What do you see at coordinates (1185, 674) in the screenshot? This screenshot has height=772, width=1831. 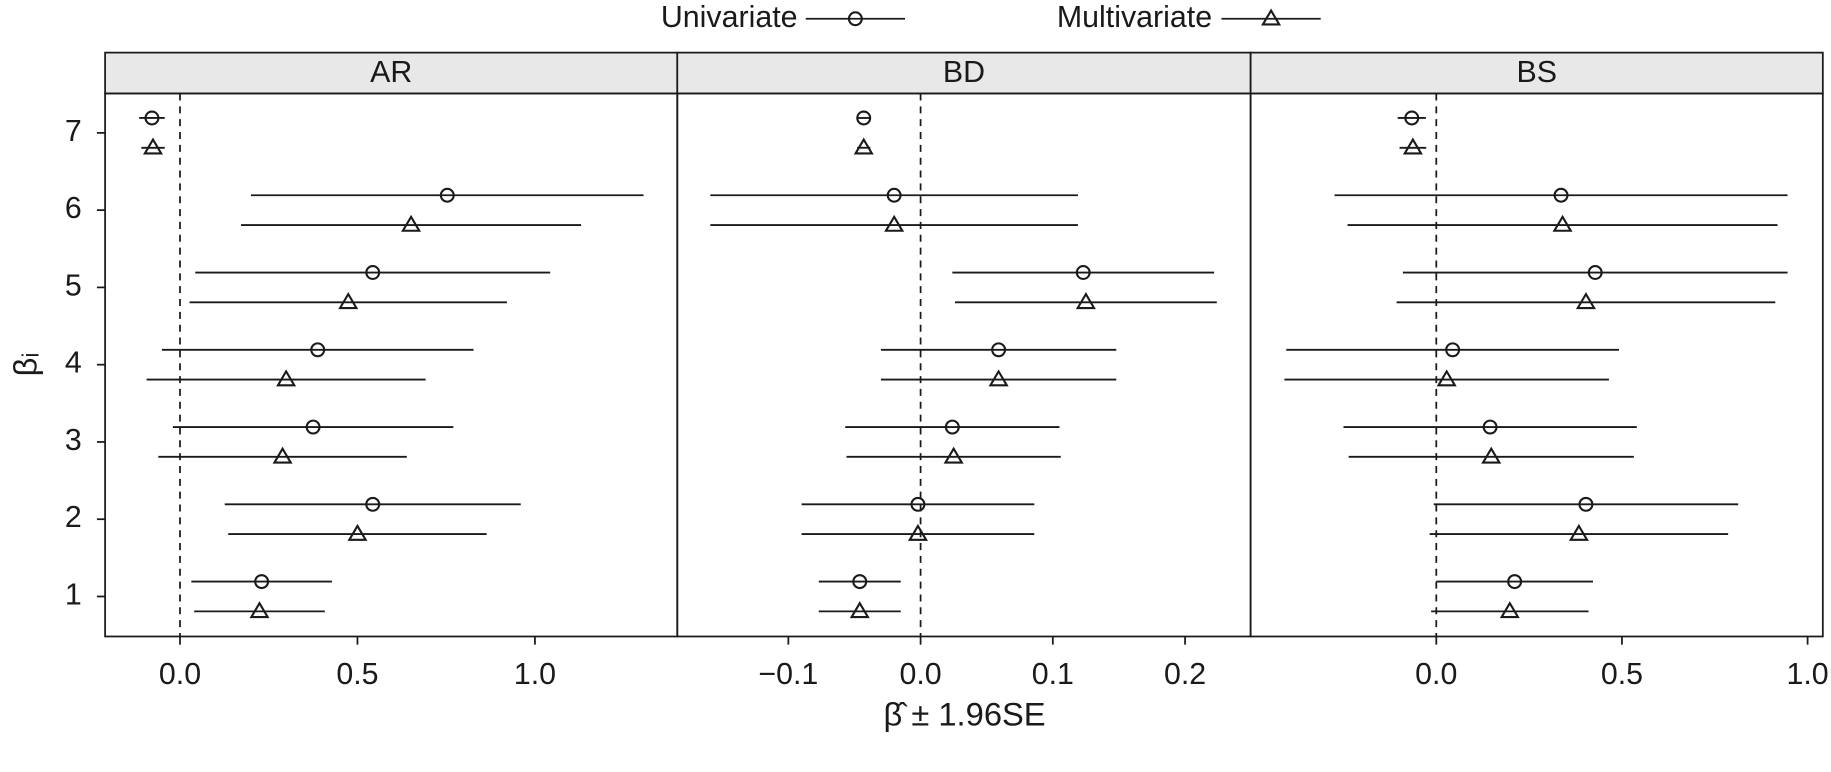 I see `x-tick-label: 0.2` at bounding box center [1185, 674].